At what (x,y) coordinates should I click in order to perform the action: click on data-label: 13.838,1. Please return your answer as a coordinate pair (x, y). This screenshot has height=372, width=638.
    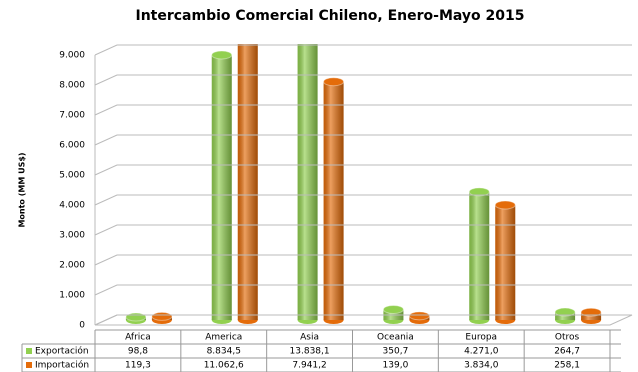
    Looking at the image, I should click on (310, 352).